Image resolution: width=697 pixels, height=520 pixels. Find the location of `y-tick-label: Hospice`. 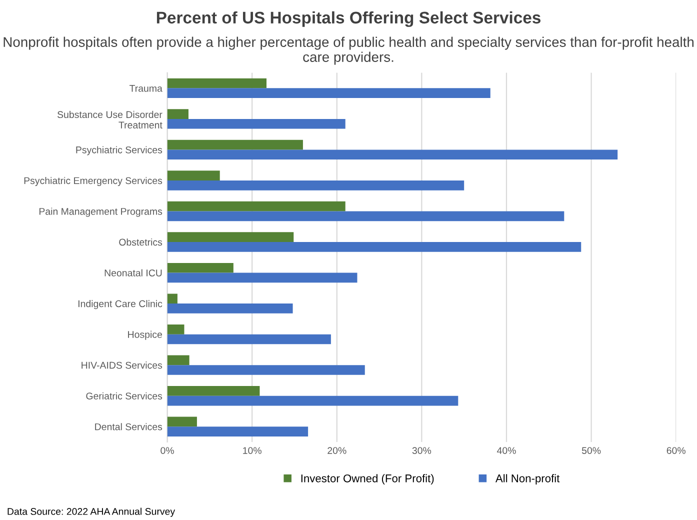

y-tick-label: Hospice is located at coordinates (145, 335).